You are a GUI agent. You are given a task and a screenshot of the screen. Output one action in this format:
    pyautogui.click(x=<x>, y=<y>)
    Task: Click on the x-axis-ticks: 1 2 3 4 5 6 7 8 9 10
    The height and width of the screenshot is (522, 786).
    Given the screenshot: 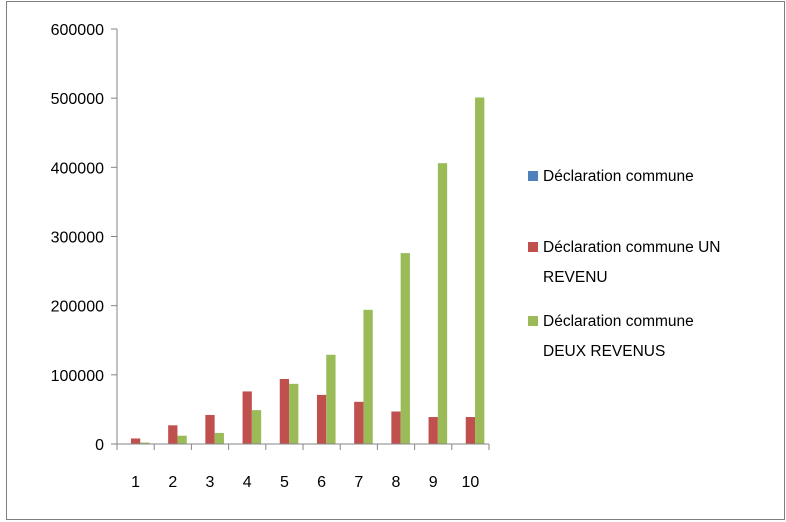 What is the action you would take?
    pyautogui.click(x=303, y=467)
    